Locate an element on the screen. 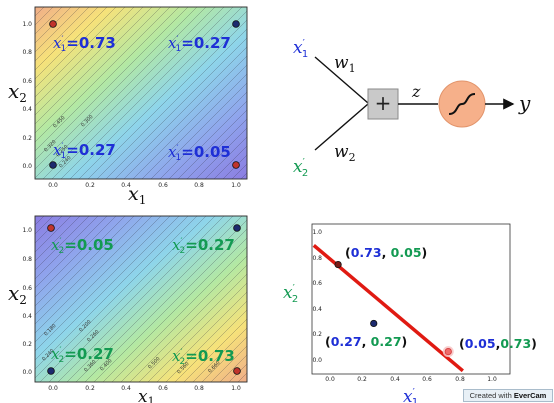  adder-symbol: + is located at coordinates (383, 103).